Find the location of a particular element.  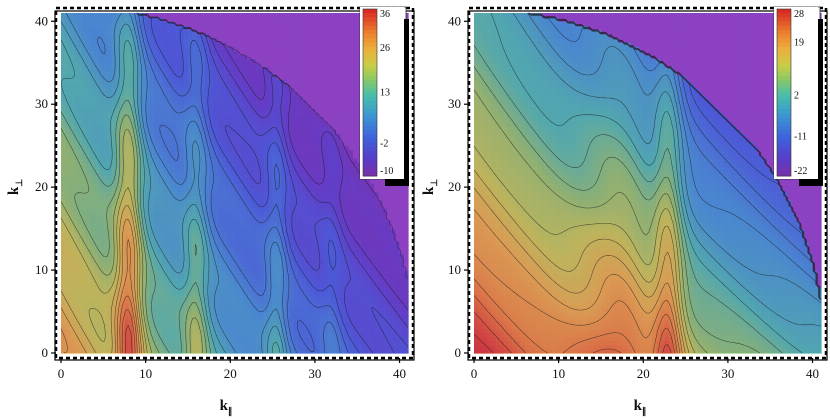

right-y-tick-label-1: 10 is located at coordinates (454, 269).